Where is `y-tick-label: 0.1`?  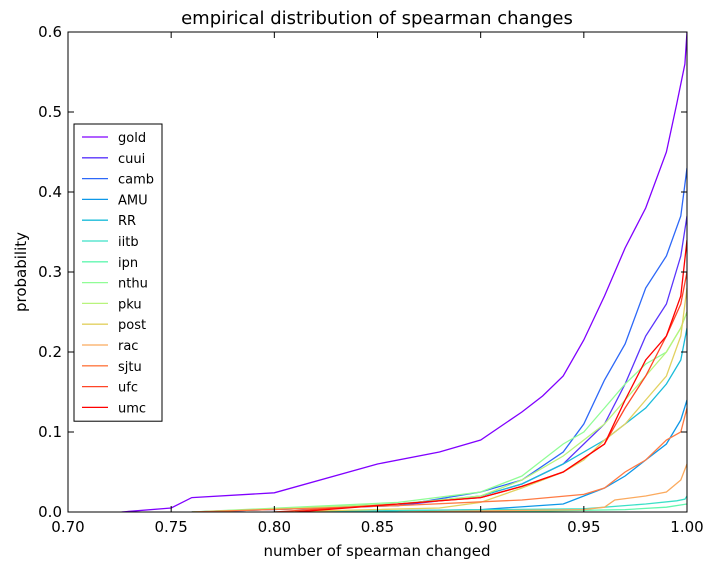
y-tick-label: 0.1 is located at coordinates (50, 432).